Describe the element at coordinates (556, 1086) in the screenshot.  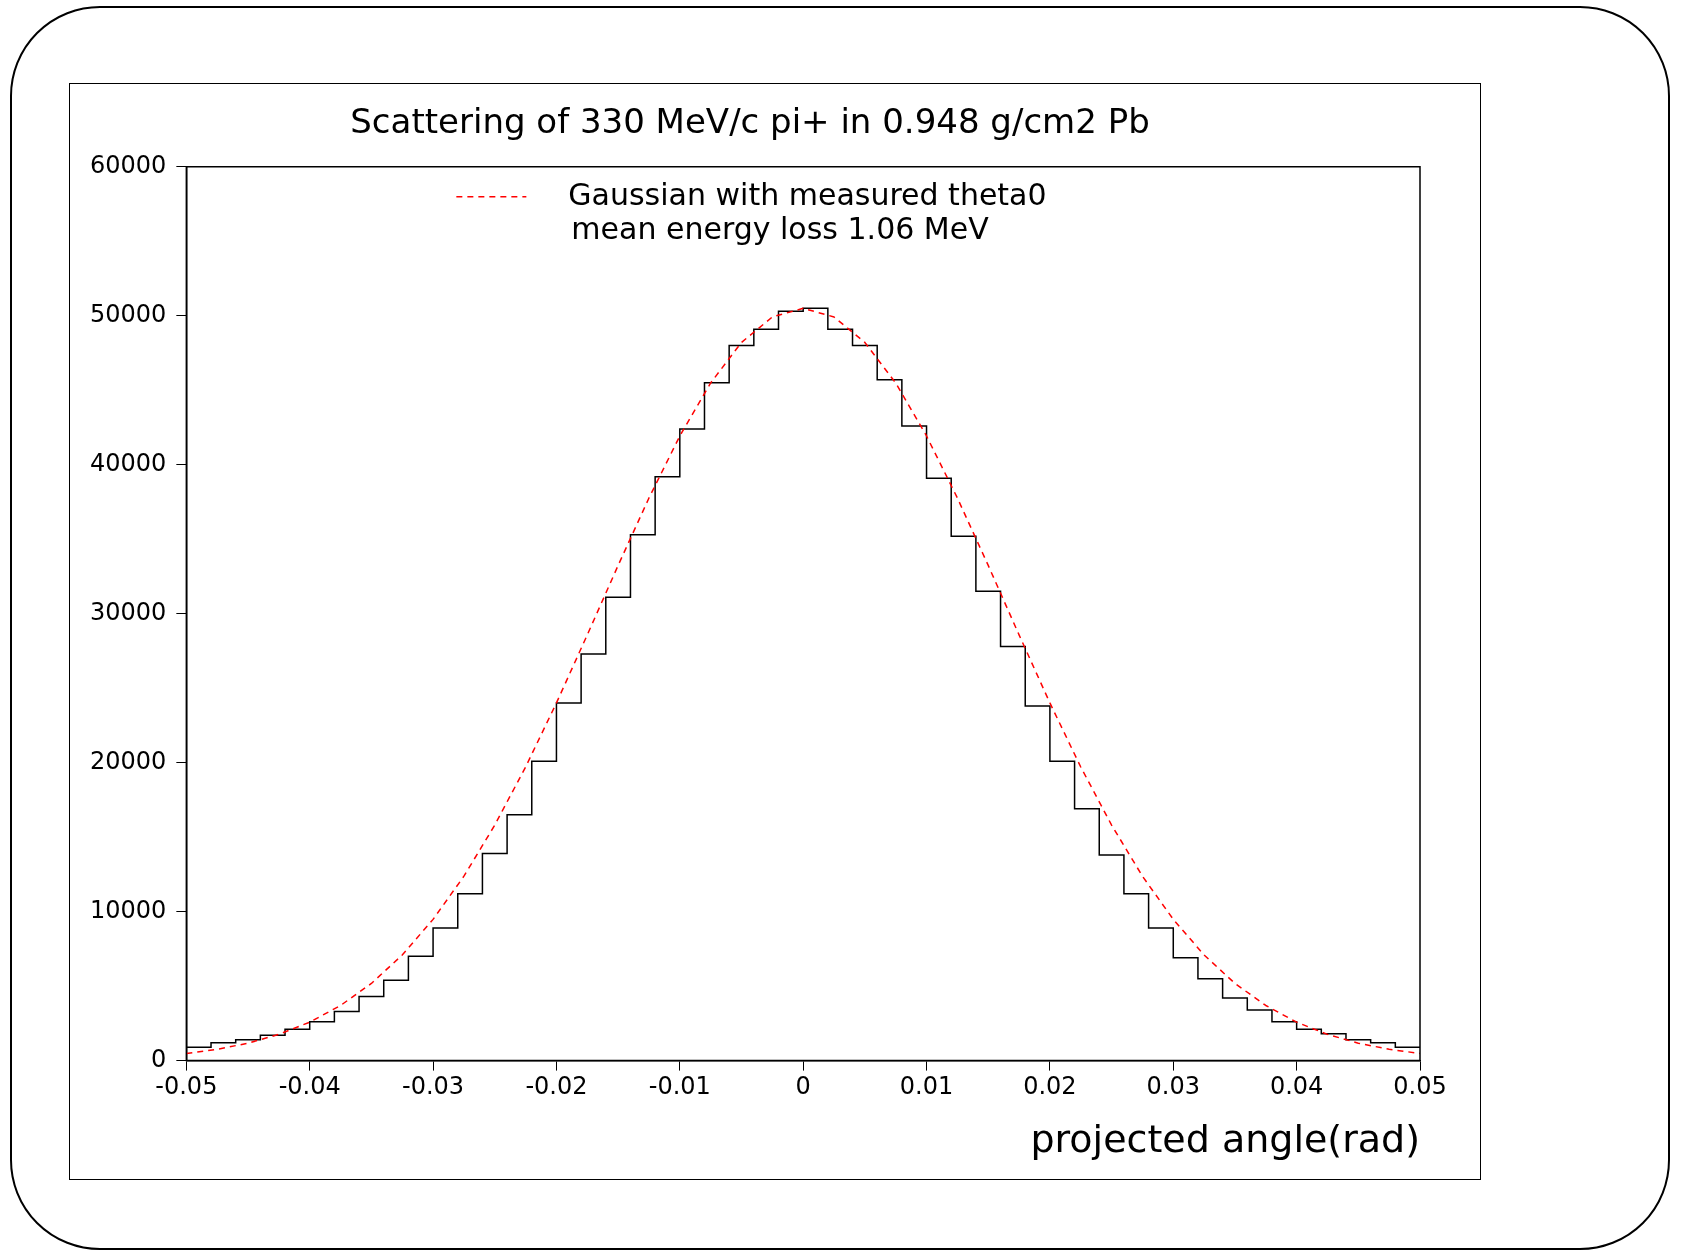
I see `x-tick-label: -0.02` at that location.